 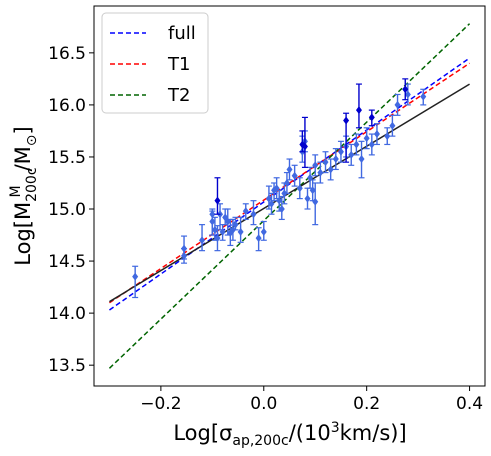 I want to click on legend-box, so click(x=155, y=63).